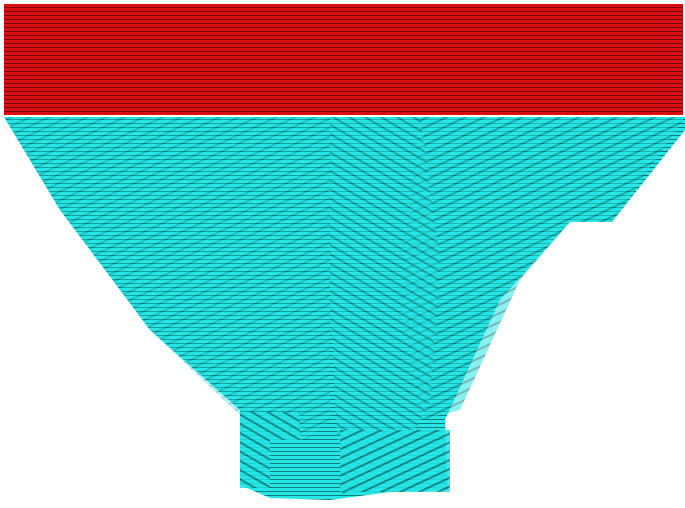 This screenshot has height=508, width=685. I want to click on funnel-neck-center, so click(305, 469).